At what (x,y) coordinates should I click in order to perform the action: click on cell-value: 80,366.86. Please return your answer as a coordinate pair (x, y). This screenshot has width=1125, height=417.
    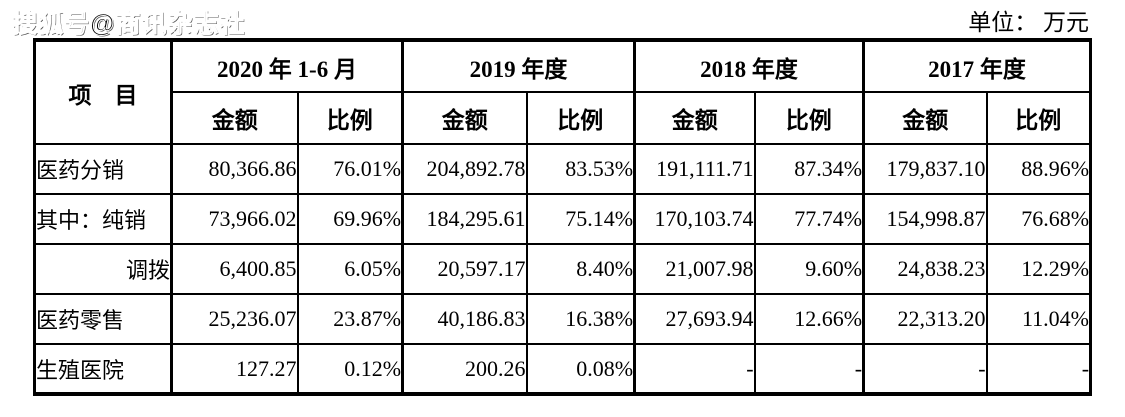
    Looking at the image, I should click on (234, 169).